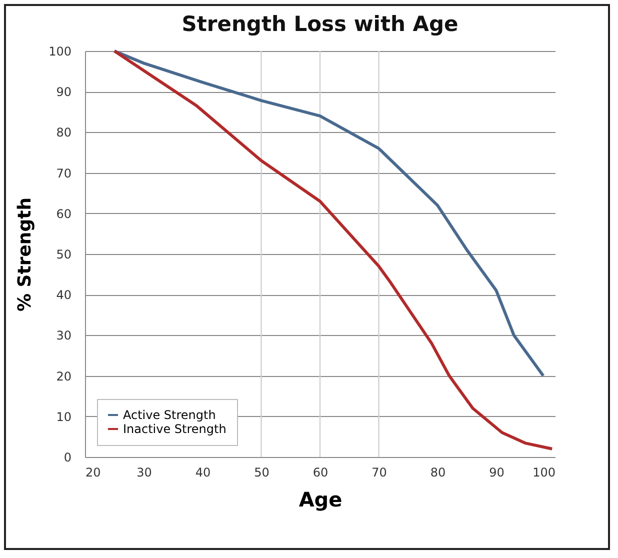 Image resolution: width=618 pixels, height=558 pixels. What do you see at coordinates (64, 173) in the screenshot?
I see `y-tick-label: 70` at bounding box center [64, 173].